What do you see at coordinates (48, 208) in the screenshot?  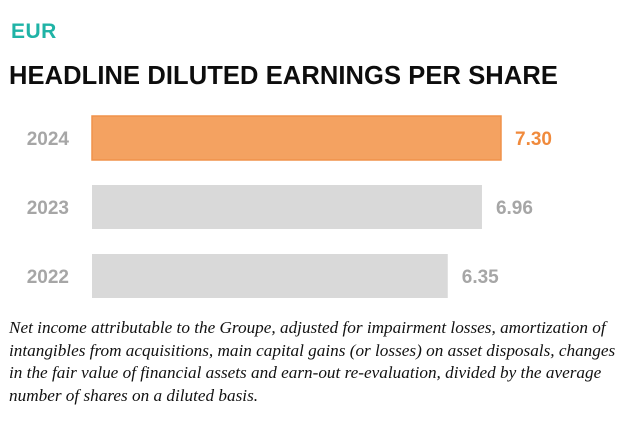 I see `category-label-2023: 2023` at bounding box center [48, 208].